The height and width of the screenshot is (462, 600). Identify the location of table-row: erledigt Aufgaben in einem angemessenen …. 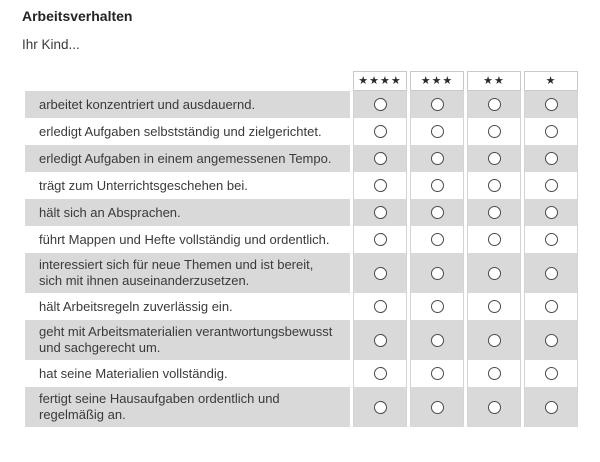
(301, 158).